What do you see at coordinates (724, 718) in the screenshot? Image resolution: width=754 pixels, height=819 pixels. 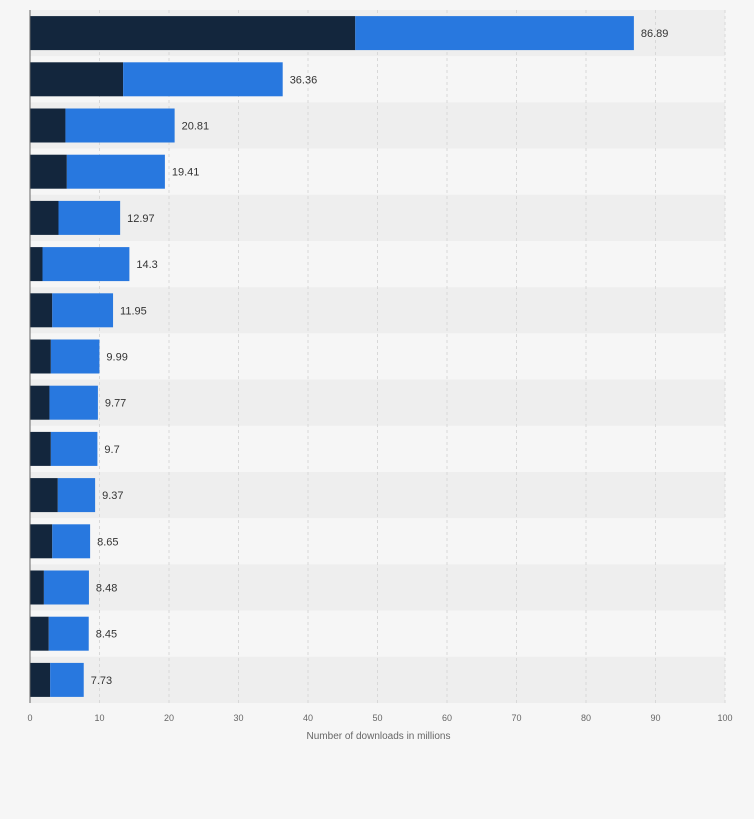 I see `x-tick-label: 100` at bounding box center [724, 718].